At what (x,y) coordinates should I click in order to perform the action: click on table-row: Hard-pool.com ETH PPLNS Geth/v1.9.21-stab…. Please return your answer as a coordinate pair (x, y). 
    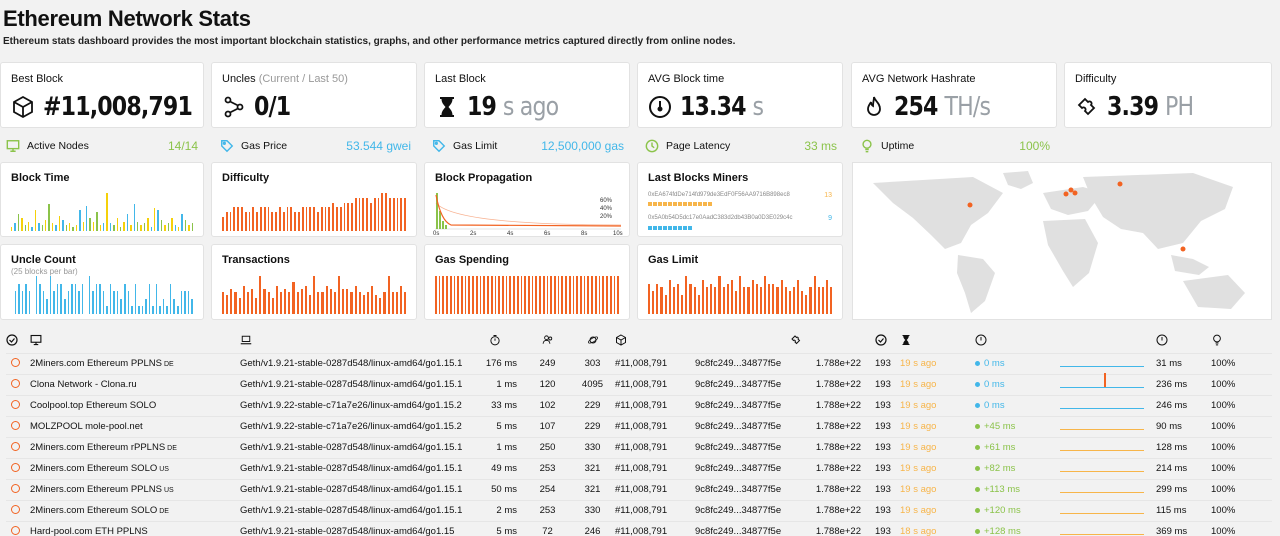
    Looking at the image, I should click on (639, 528).